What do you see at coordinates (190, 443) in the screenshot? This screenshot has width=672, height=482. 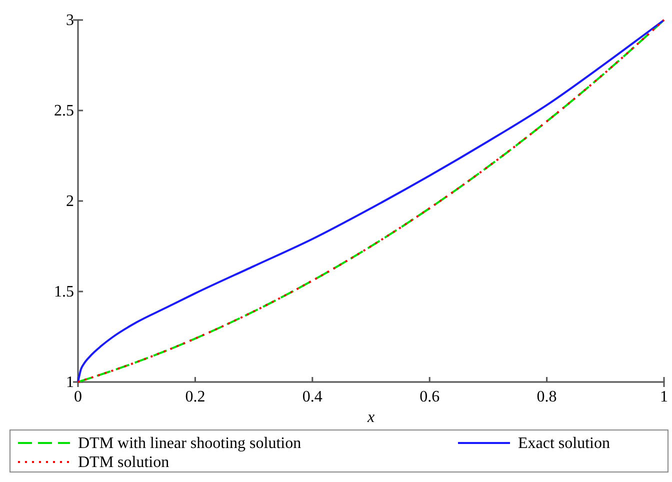 I see `legend-label: DTM with linear shooting solution` at bounding box center [190, 443].